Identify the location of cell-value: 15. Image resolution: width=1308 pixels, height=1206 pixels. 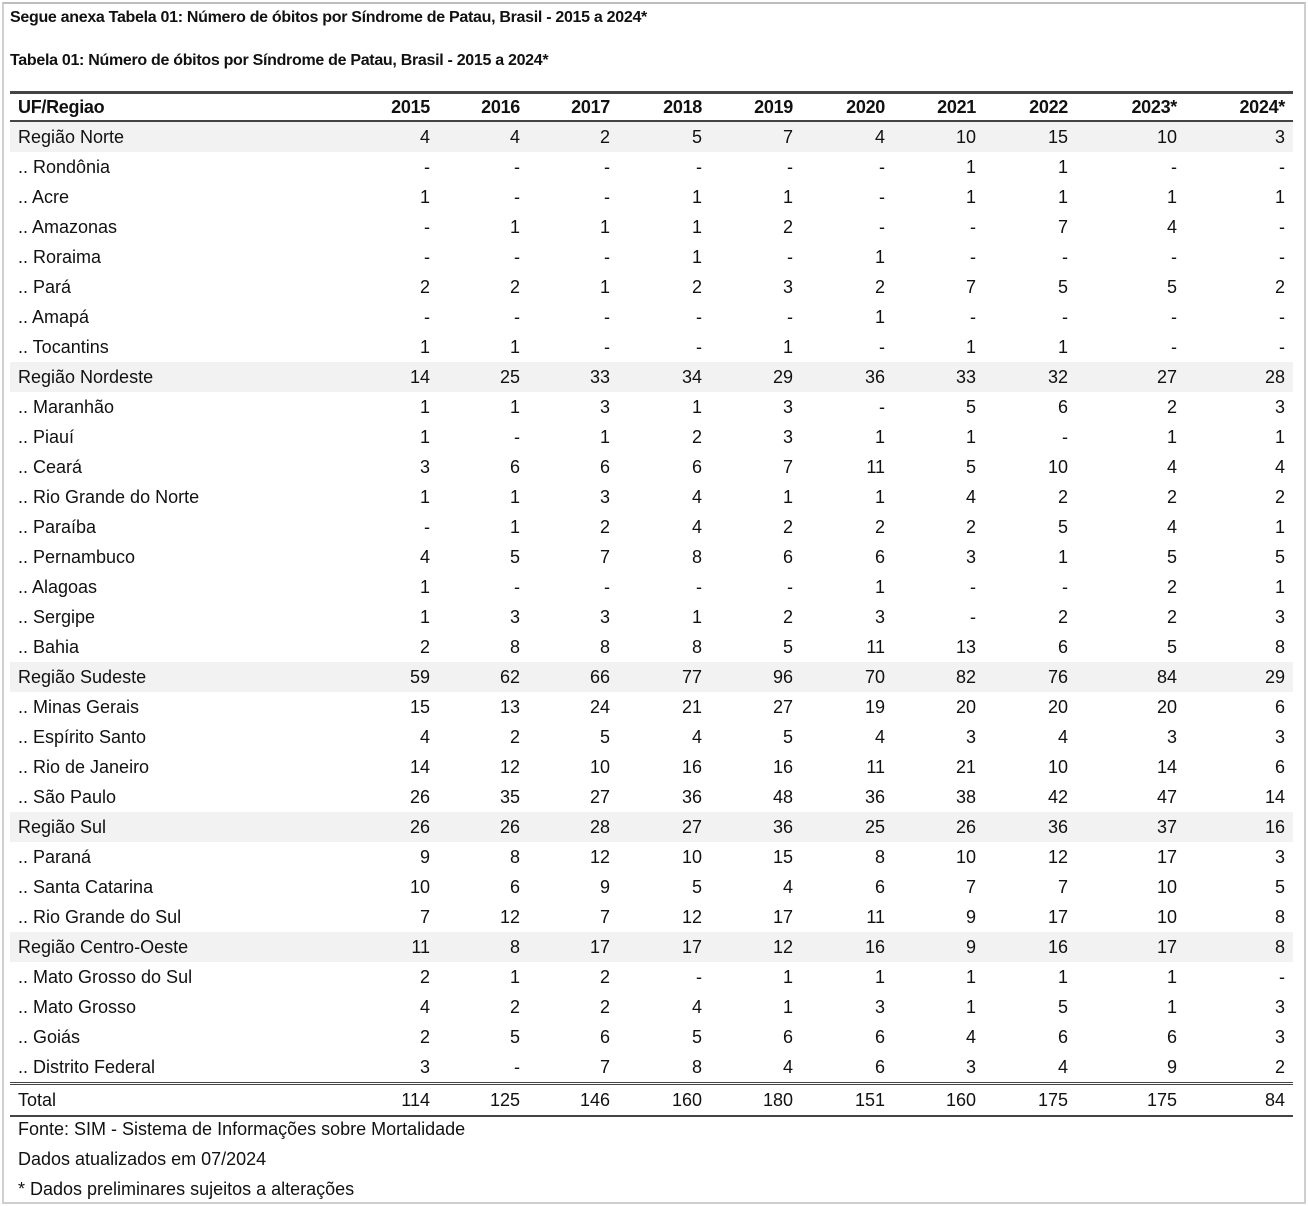
(1030, 136).